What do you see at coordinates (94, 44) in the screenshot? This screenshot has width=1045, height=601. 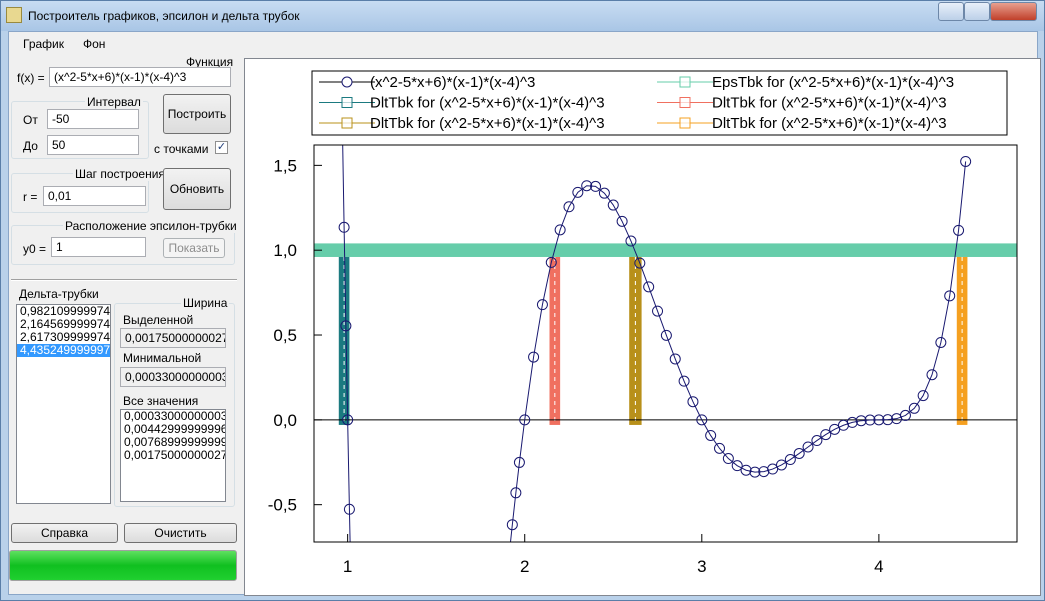 I see `menu-item: Фон` at bounding box center [94, 44].